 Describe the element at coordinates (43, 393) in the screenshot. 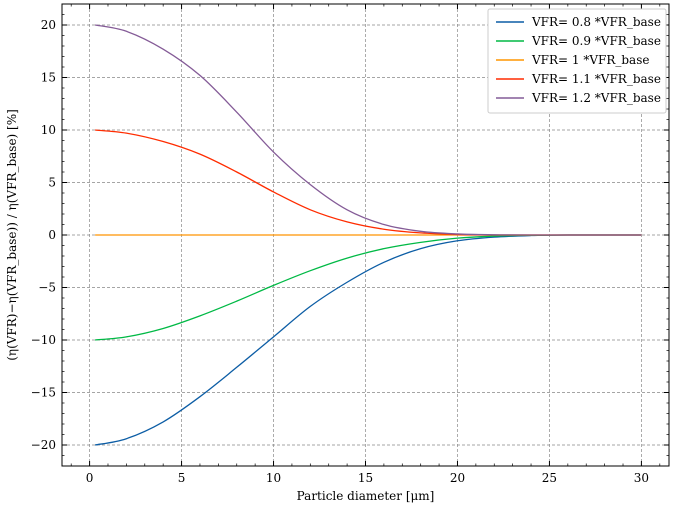

I see `y-tick-label: −15` at that location.